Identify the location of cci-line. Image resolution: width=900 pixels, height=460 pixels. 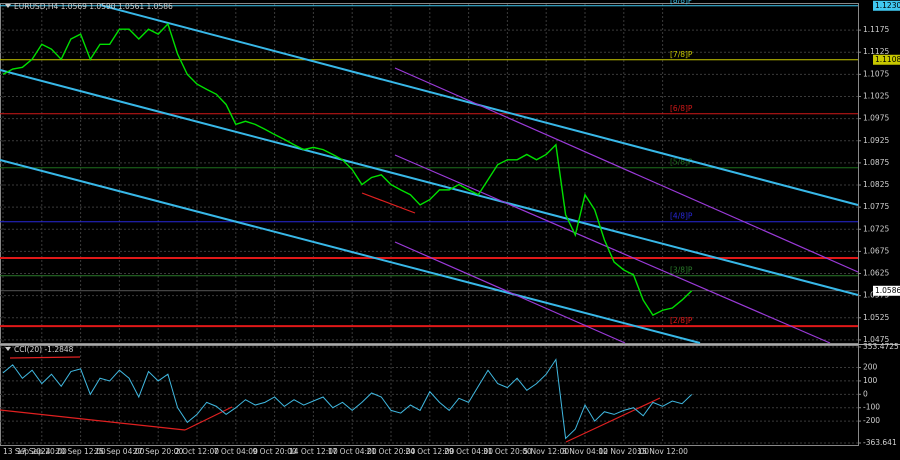
(347, 399).